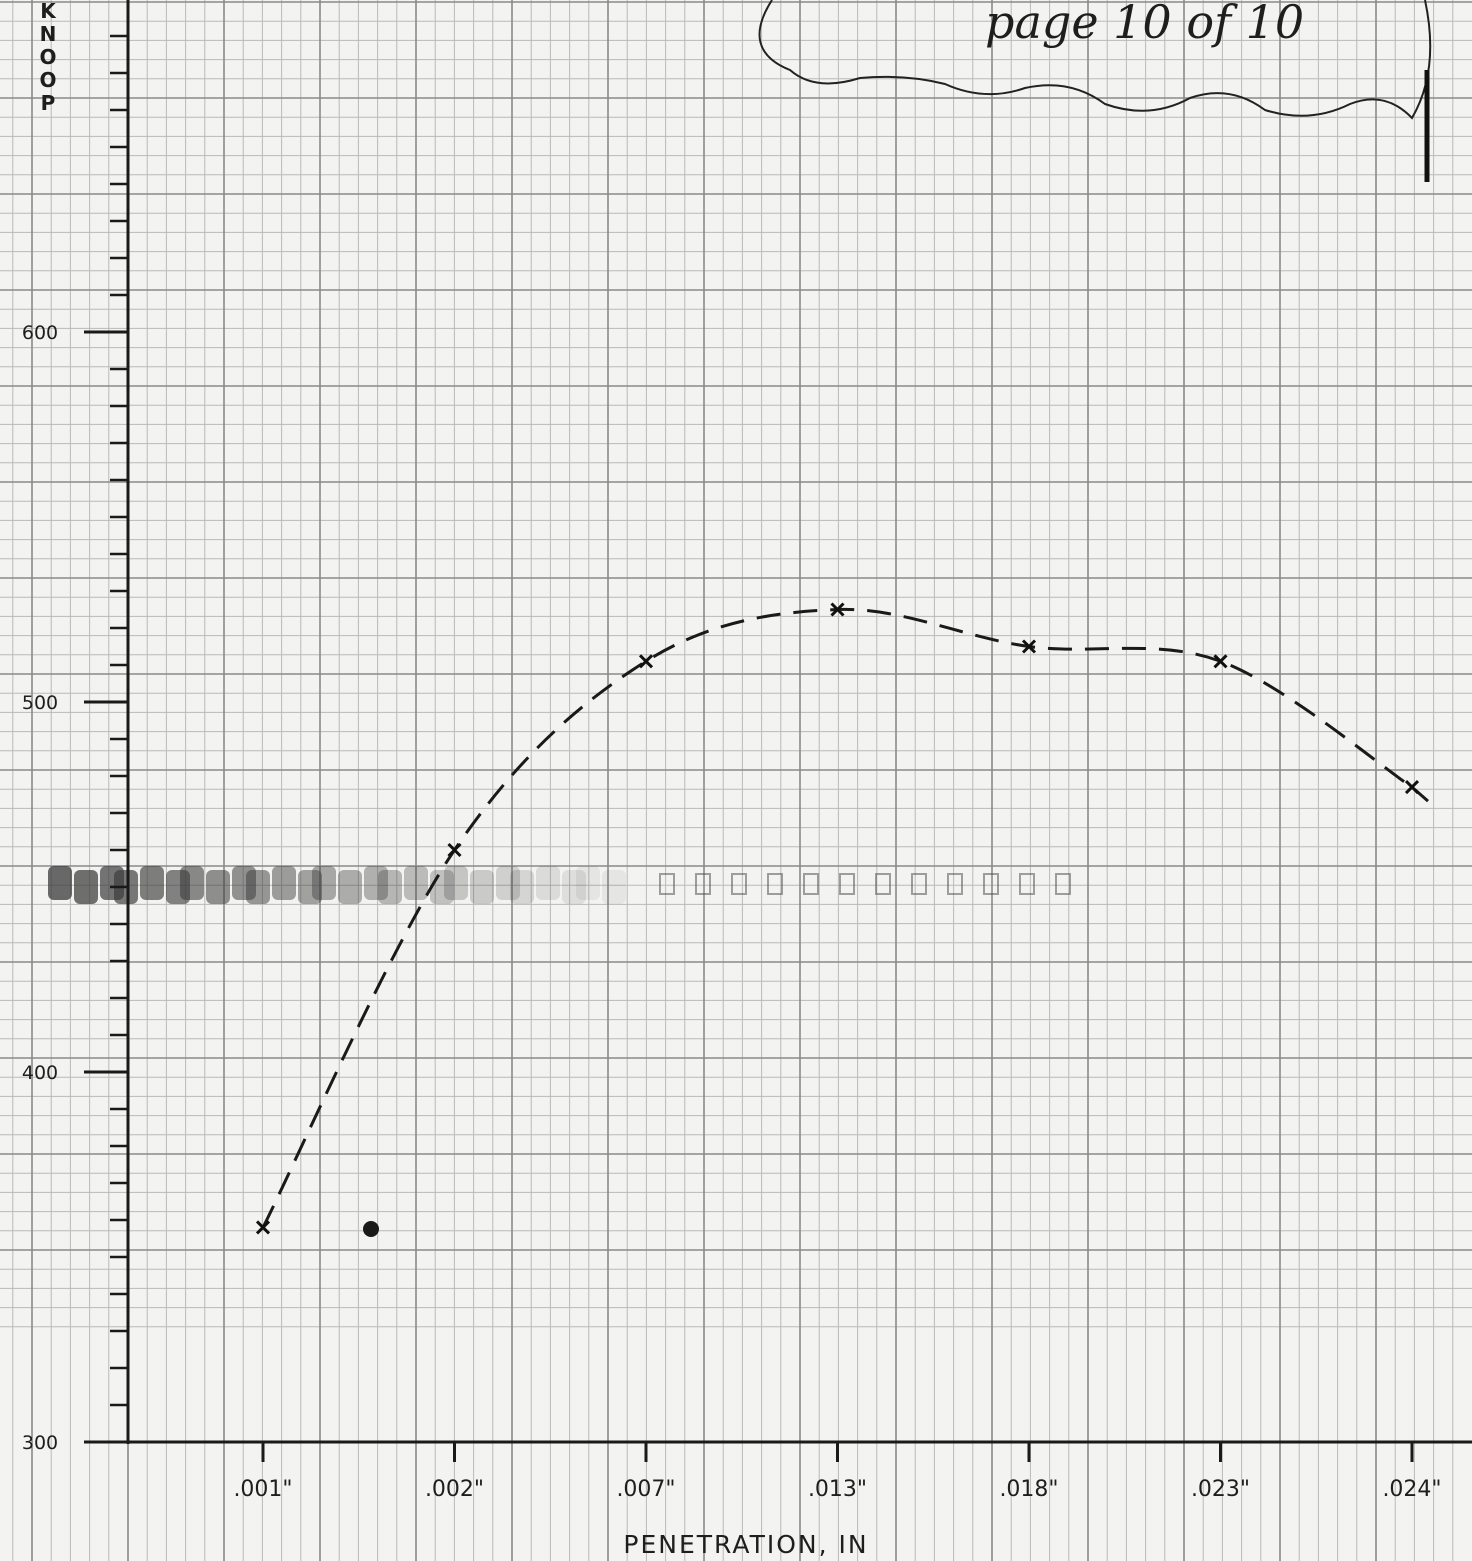 This screenshot has height=1561, width=1472. I want to click on x-axis-label: PENETRATION, IN, so click(745, 1544).